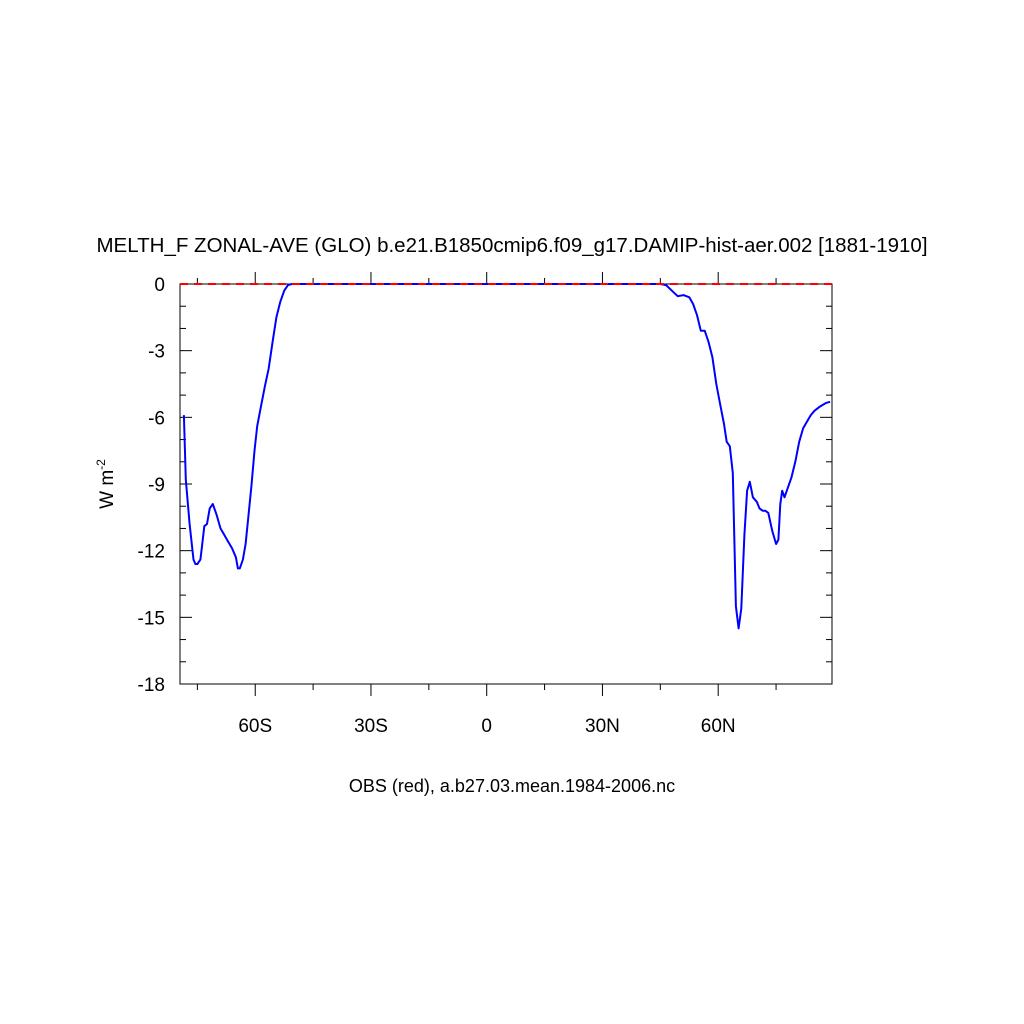  Describe the element at coordinates (107, 489) in the screenshot. I see `y-axis-label-unit: W m` at that location.